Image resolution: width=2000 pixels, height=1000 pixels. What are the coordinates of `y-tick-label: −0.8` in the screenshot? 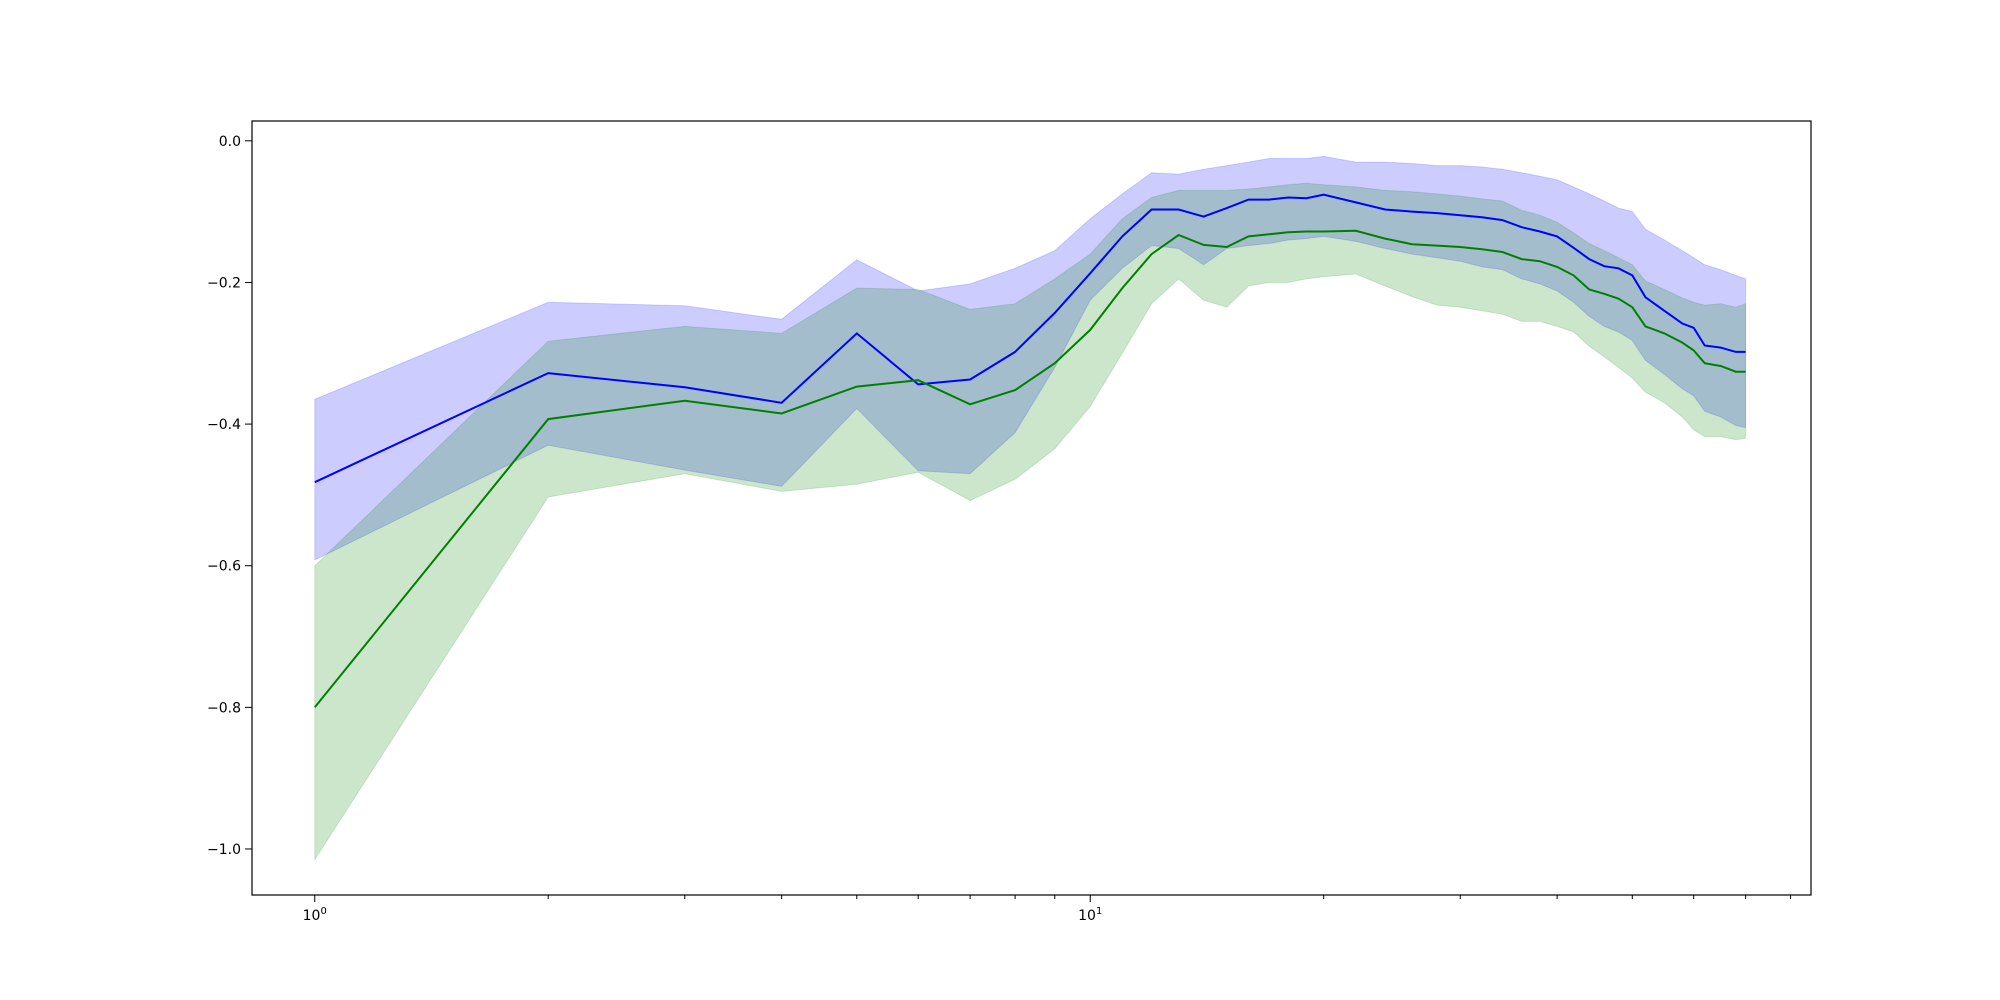 It's located at (224, 708).